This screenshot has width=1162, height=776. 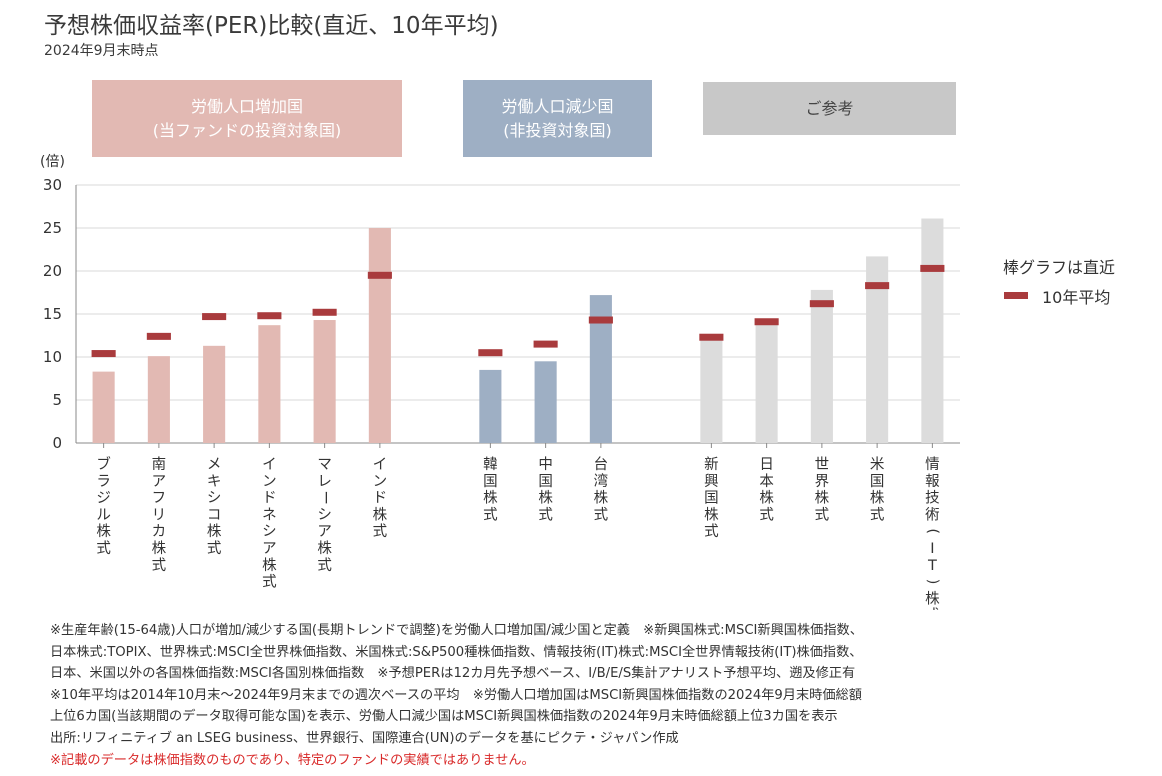 What do you see at coordinates (52, 314) in the screenshot?
I see `y-tick-label: 15` at bounding box center [52, 314].